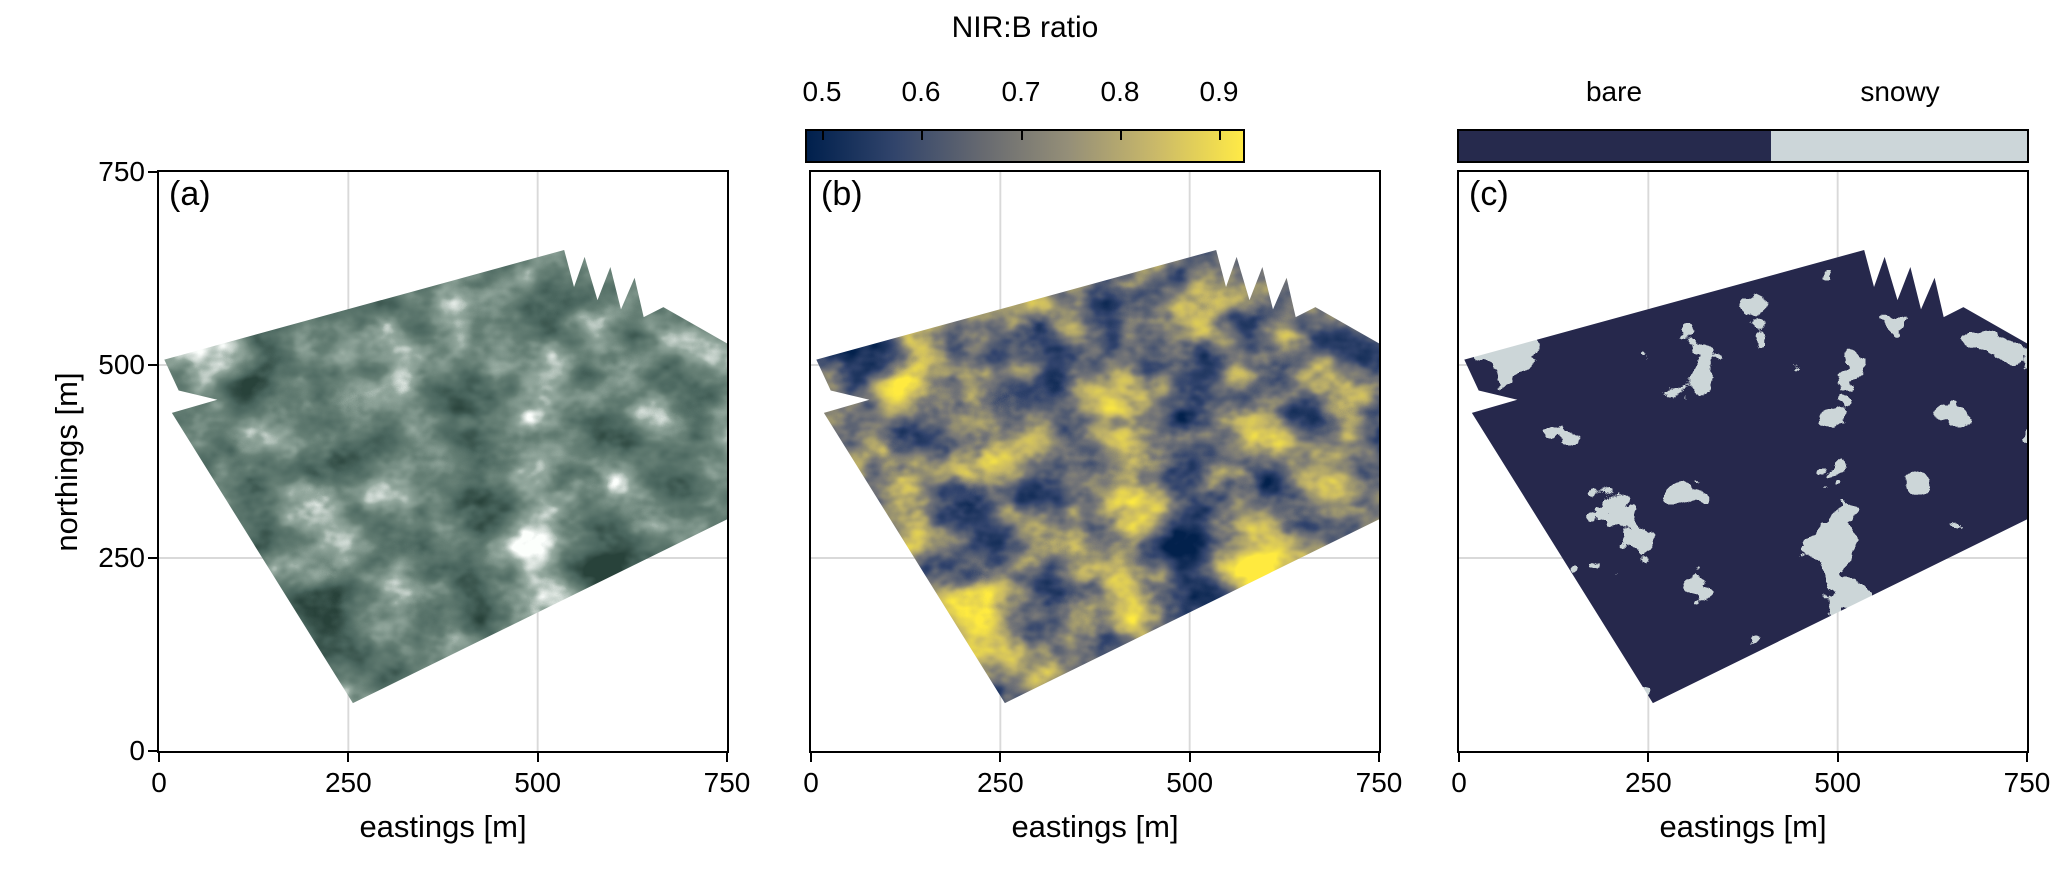 This screenshot has width=2067, height=884. I want to click on colorbar-tick-label-0.9: 0.9, so click(1219, 91).